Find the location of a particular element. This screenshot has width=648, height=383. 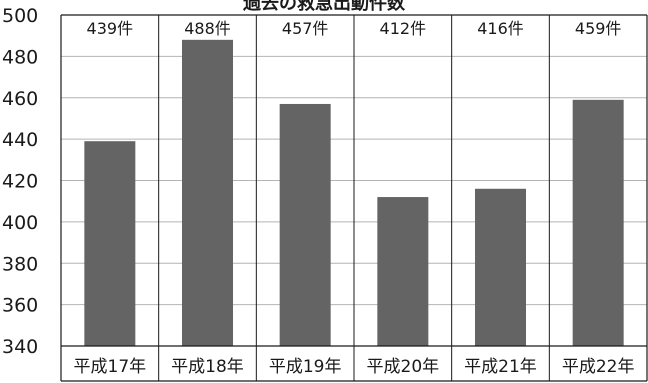

y-tick-label: 380 is located at coordinates (20, 264).